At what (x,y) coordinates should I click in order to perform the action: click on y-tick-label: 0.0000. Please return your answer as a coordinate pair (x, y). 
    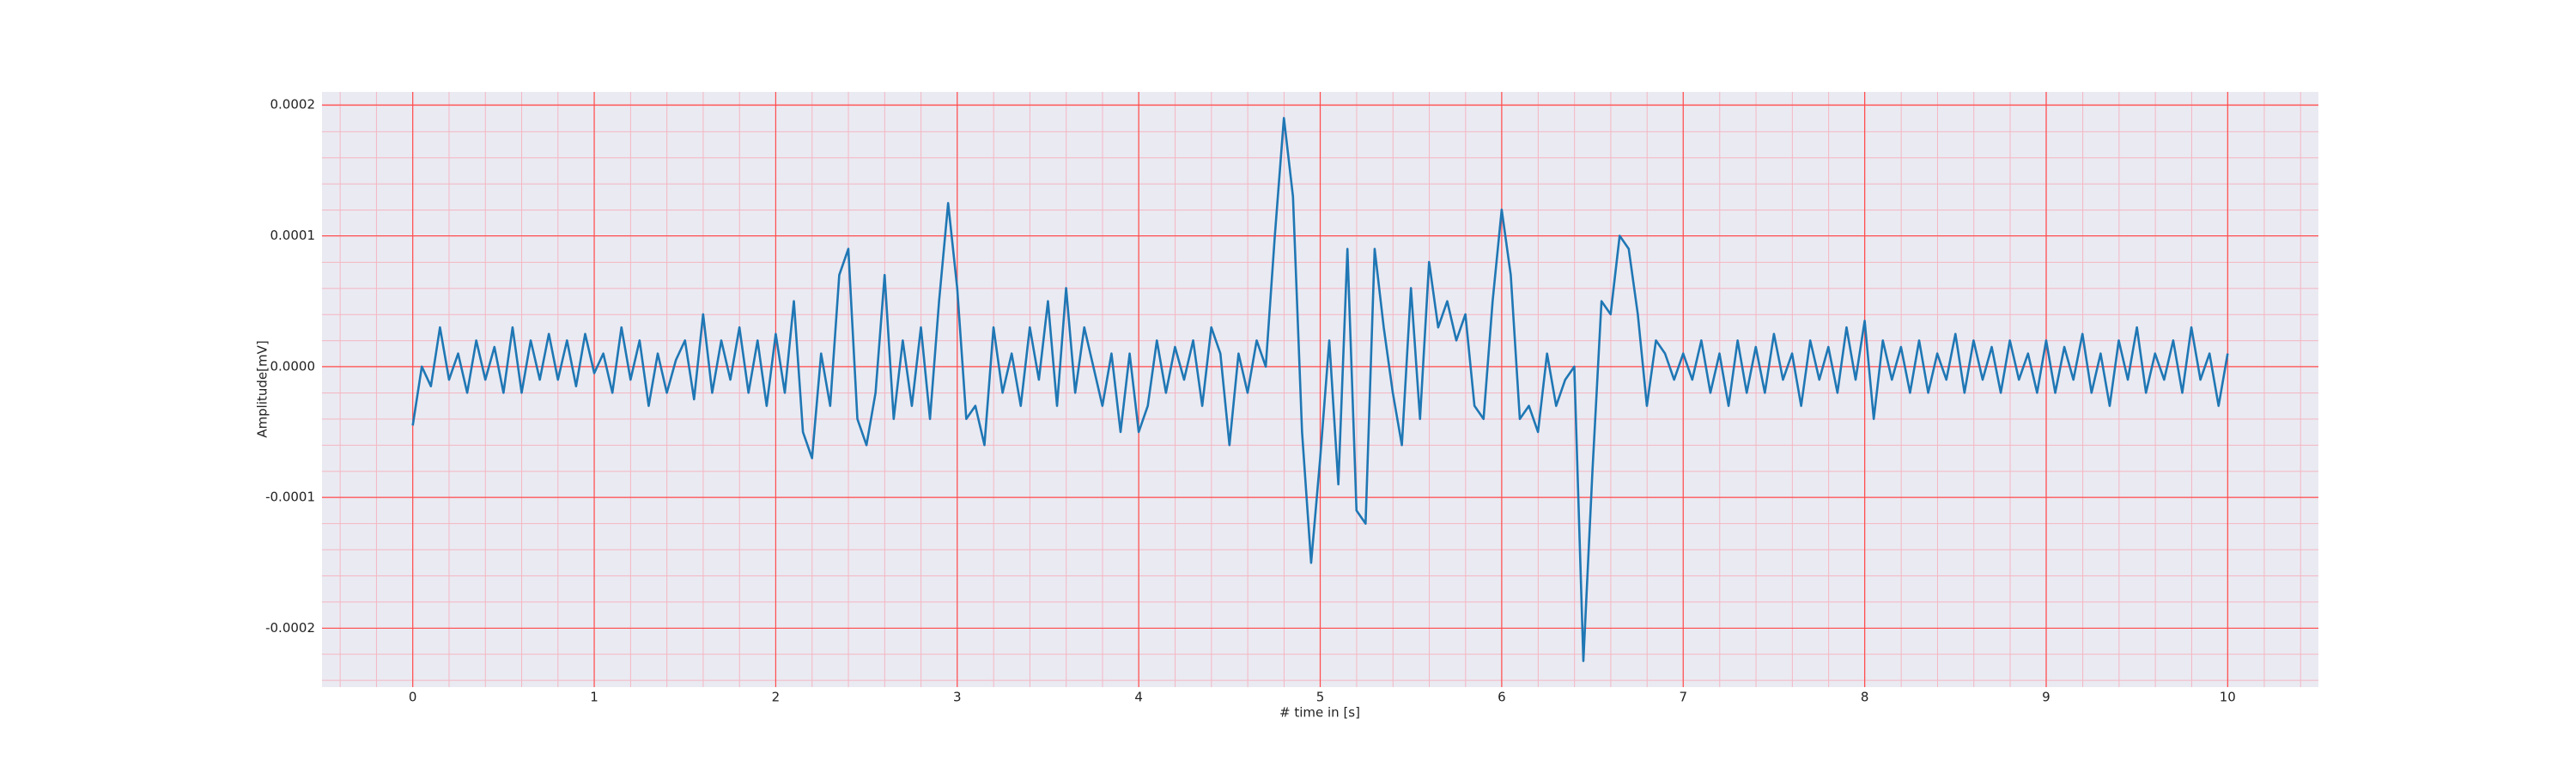
    Looking at the image, I should click on (293, 366).